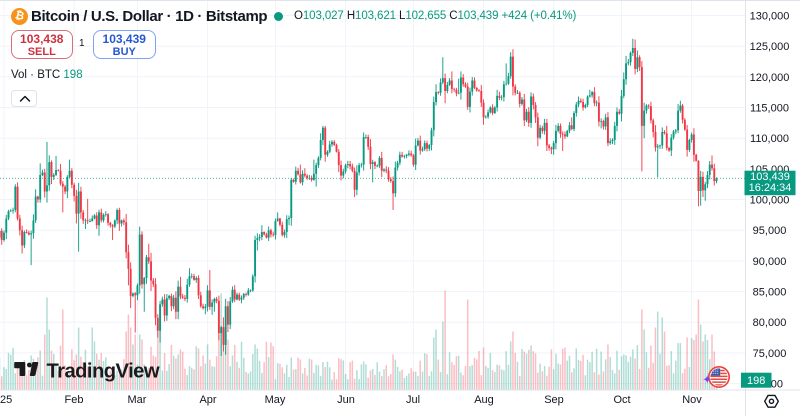 This screenshot has width=800, height=416. What do you see at coordinates (770, 293) in the screenshot?
I see `svg-text: 85,000` at bounding box center [770, 293].